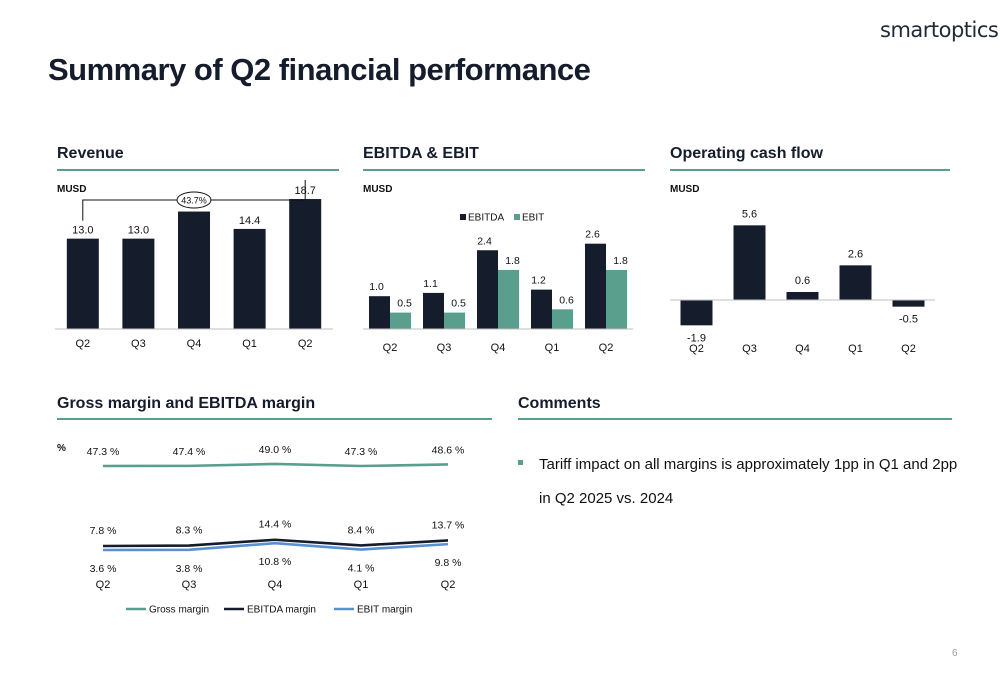 The width and height of the screenshot is (1000, 685). I want to click on cashflow-data-label: 5.6, so click(749, 214).